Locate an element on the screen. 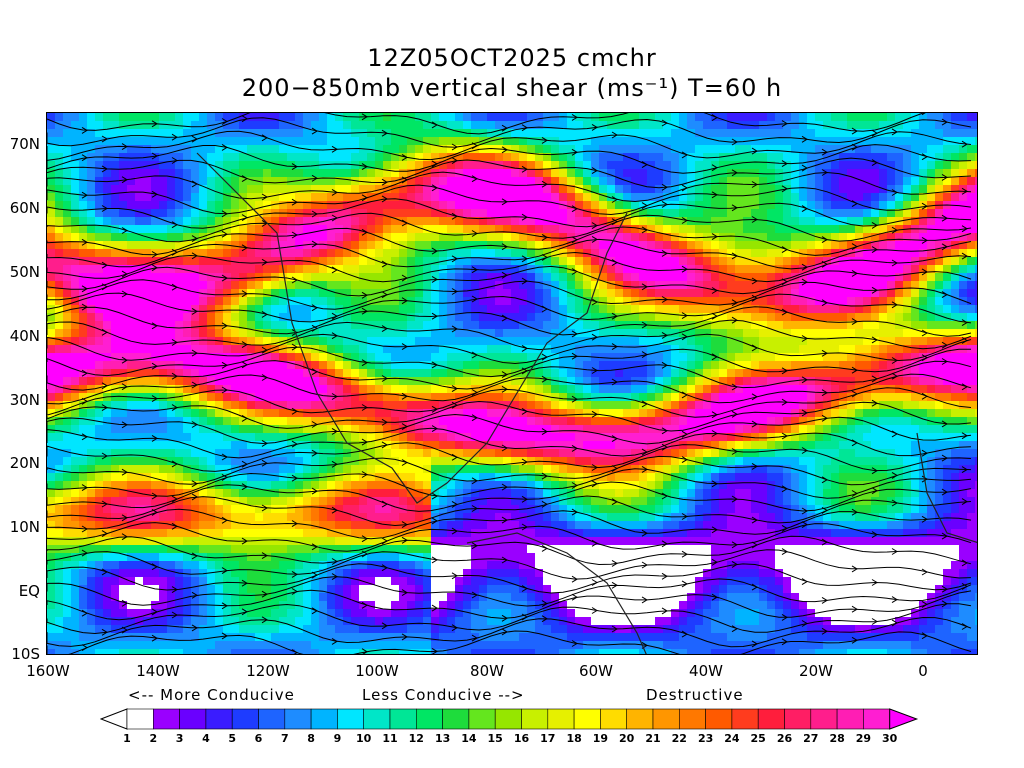 The width and height of the screenshot is (1024, 768). lat-label-50n: 50N is located at coordinates (24, 272).